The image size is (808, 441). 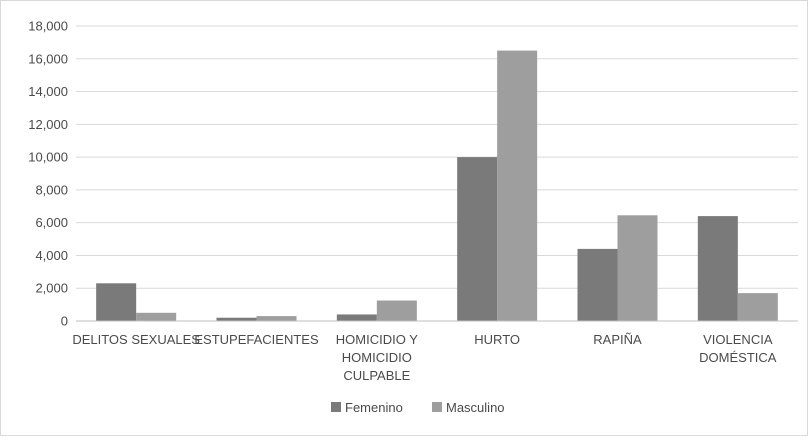 I want to click on legend-label-femenino: Femenino, so click(x=374, y=407).